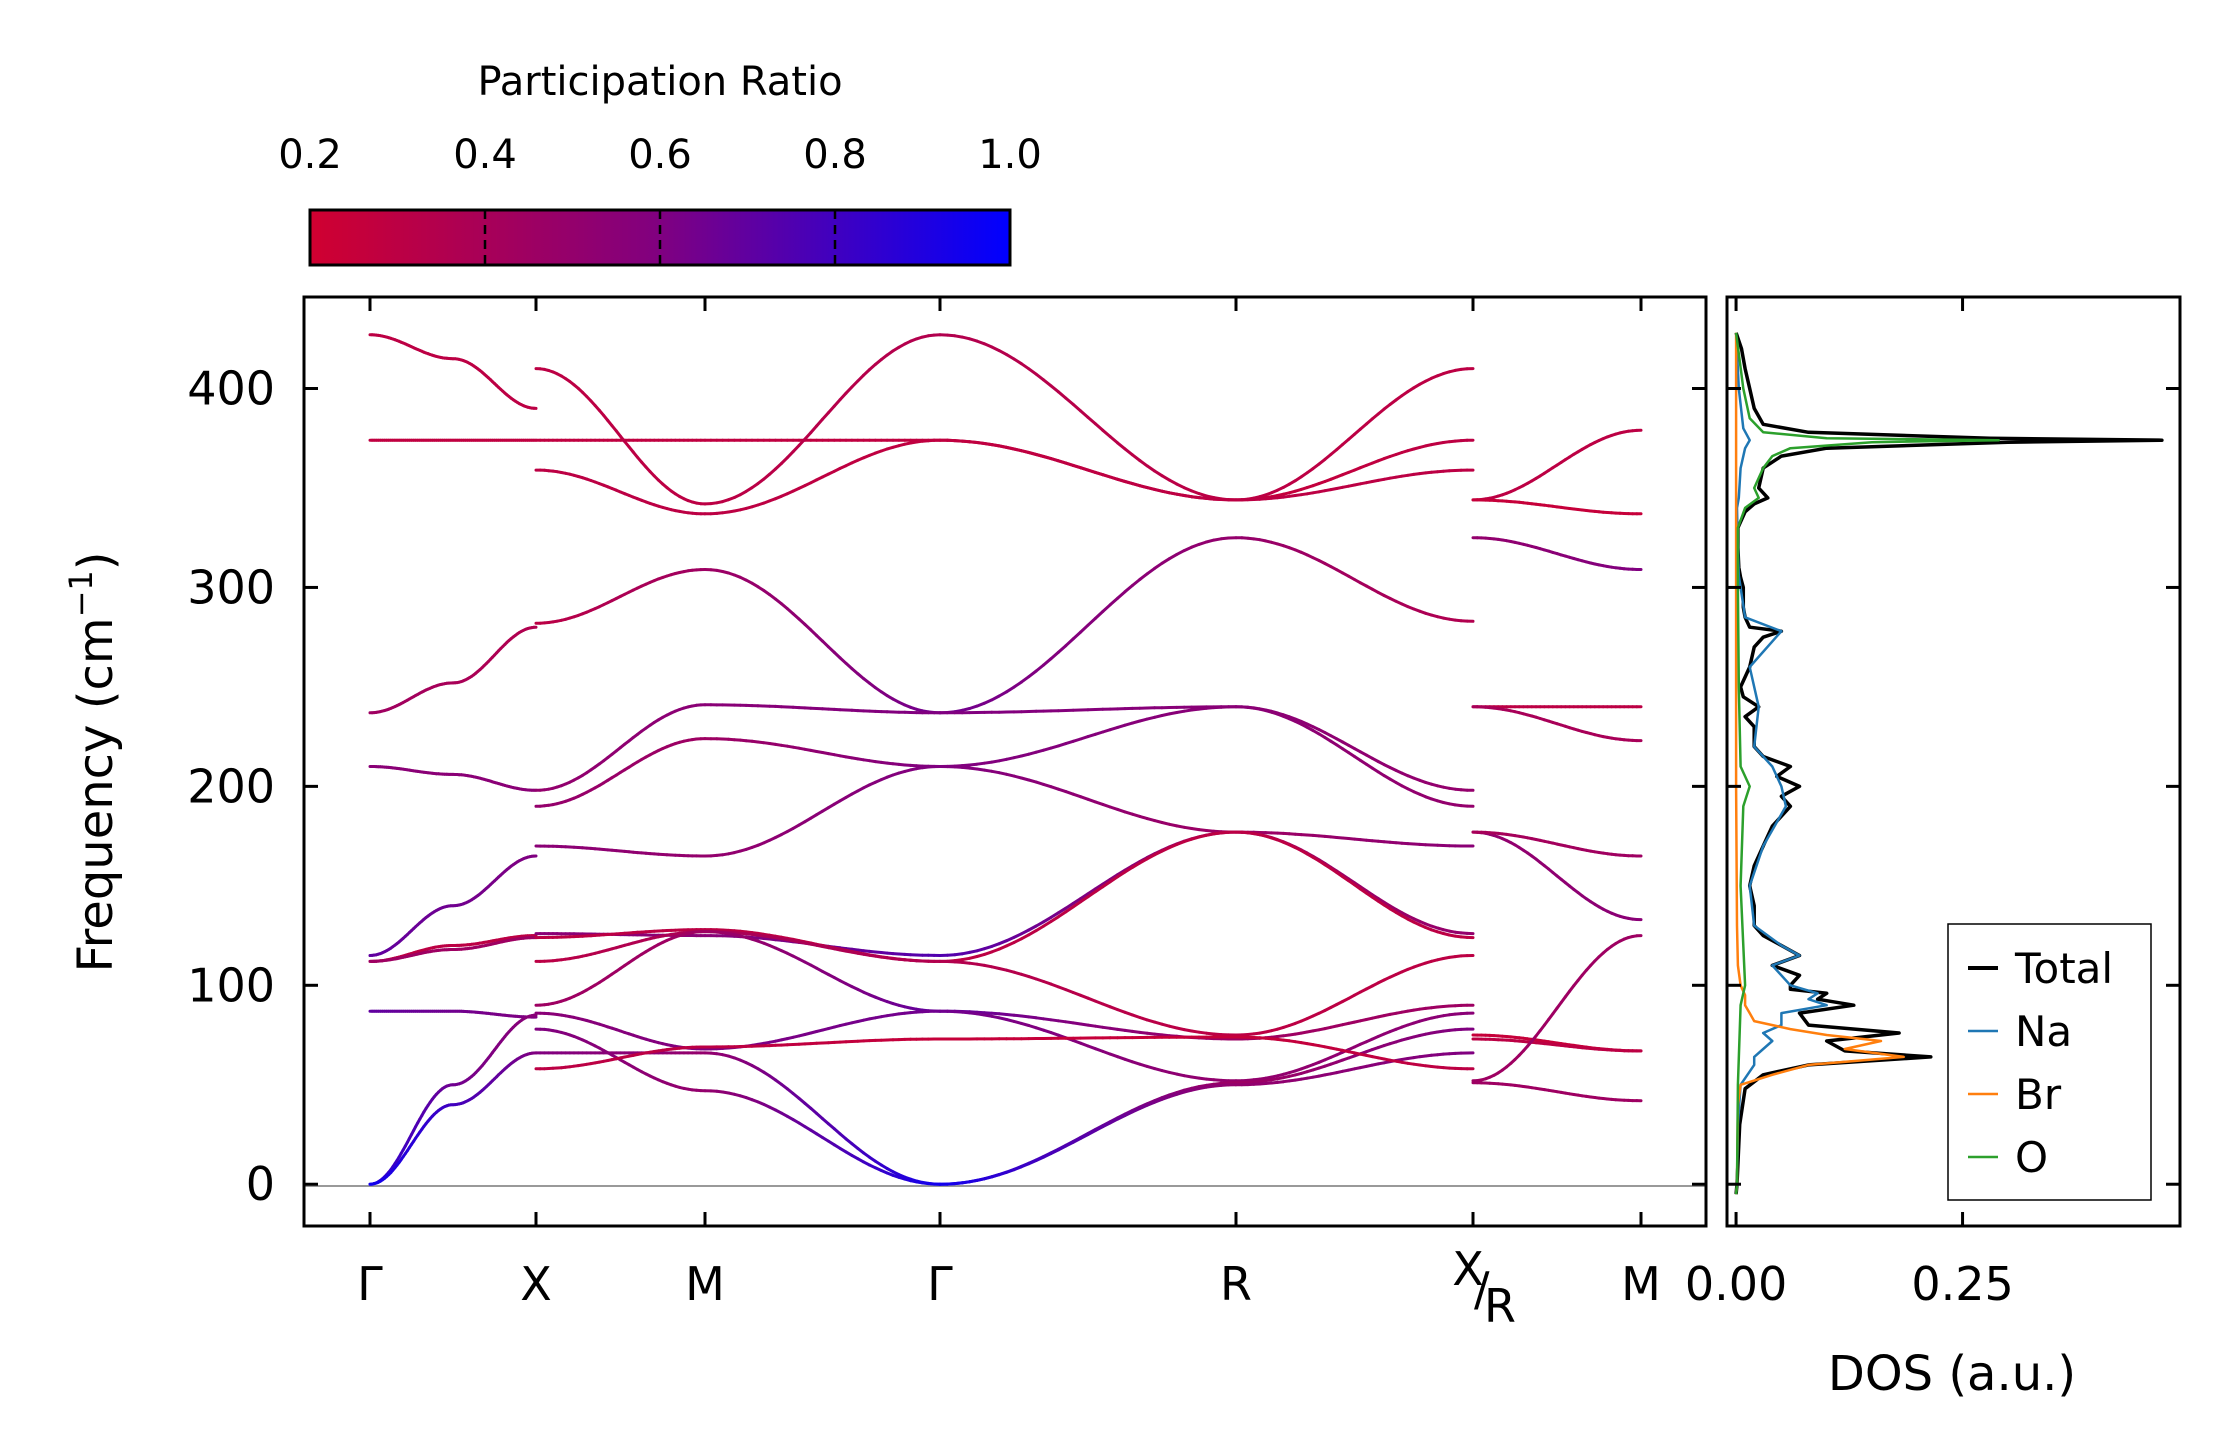  What do you see at coordinates (2040, 1063) in the screenshot?
I see `legend-items: Total Na Br O` at bounding box center [2040, 1063].